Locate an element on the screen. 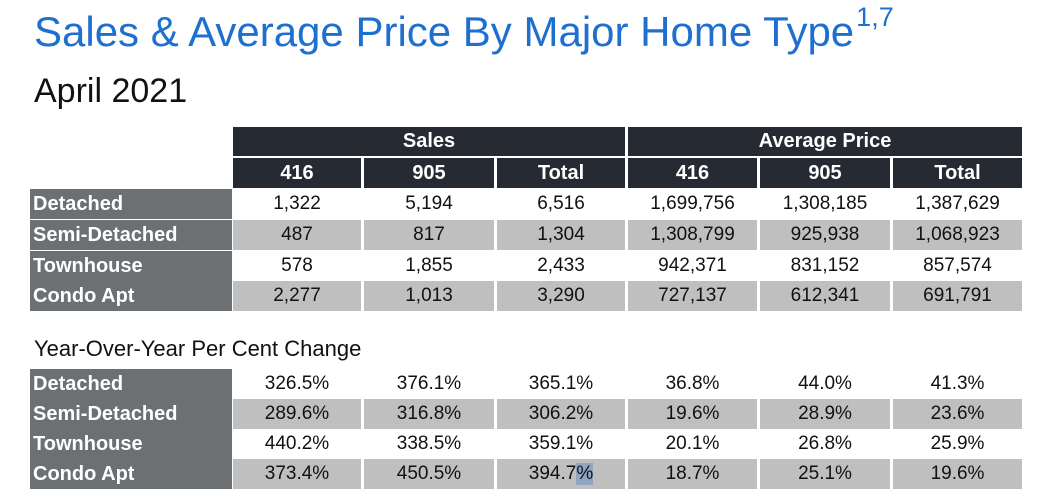 The width and height of the screenshot is (1042, 502). page-subtitle: April 2021 is located at coordinates (111, 91).